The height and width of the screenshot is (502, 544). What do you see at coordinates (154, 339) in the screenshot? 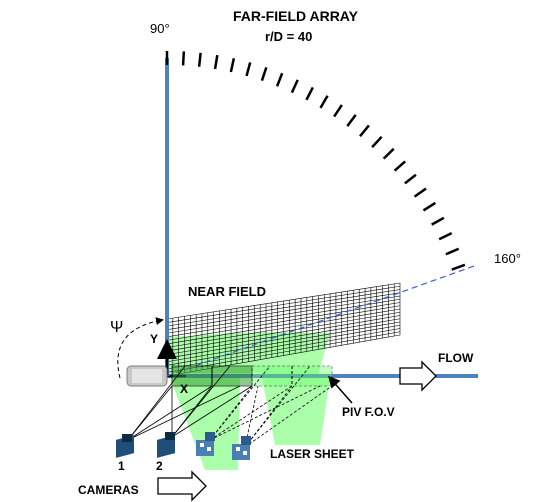
I see `y-axis-label: Y` at bounding box center [154, 339].